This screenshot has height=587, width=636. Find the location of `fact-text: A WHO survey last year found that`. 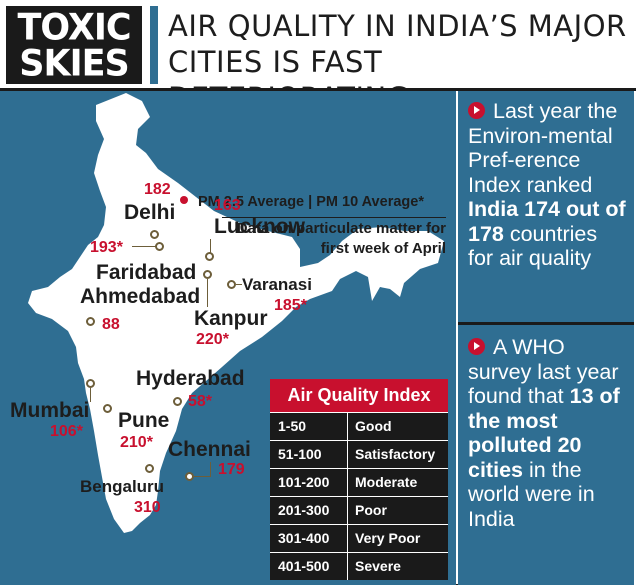

fact-text: A WHO survey last year found that is located at coordinates (543, 371).